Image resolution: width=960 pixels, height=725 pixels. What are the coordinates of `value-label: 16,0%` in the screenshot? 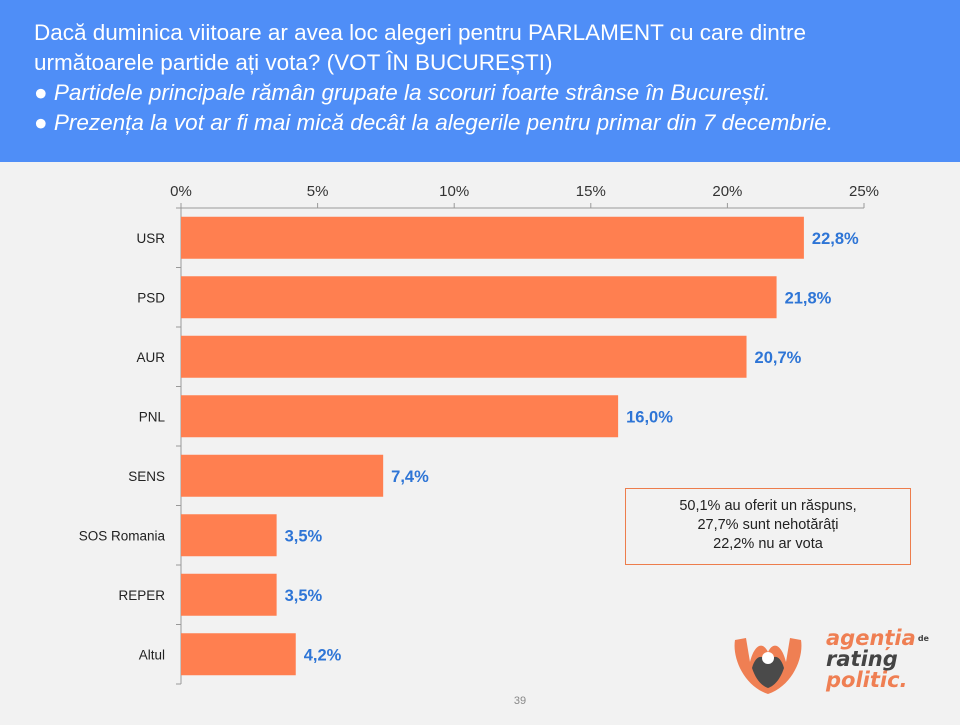 It's located at (649, 417).